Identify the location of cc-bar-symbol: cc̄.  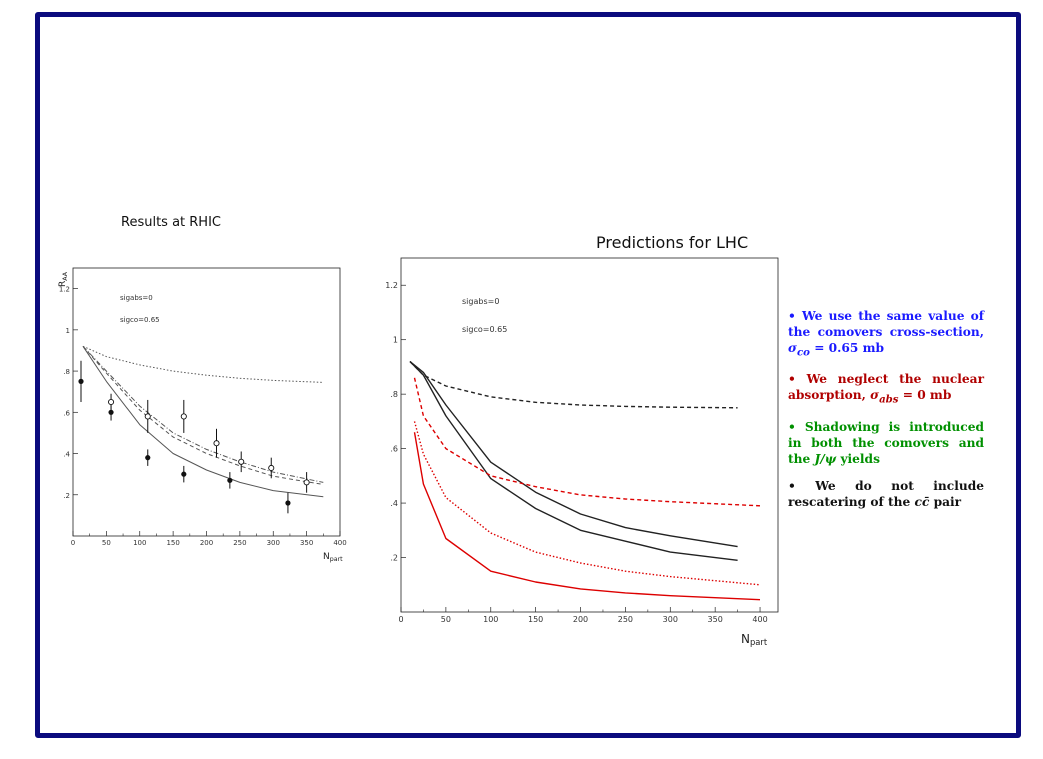
(922, 501).